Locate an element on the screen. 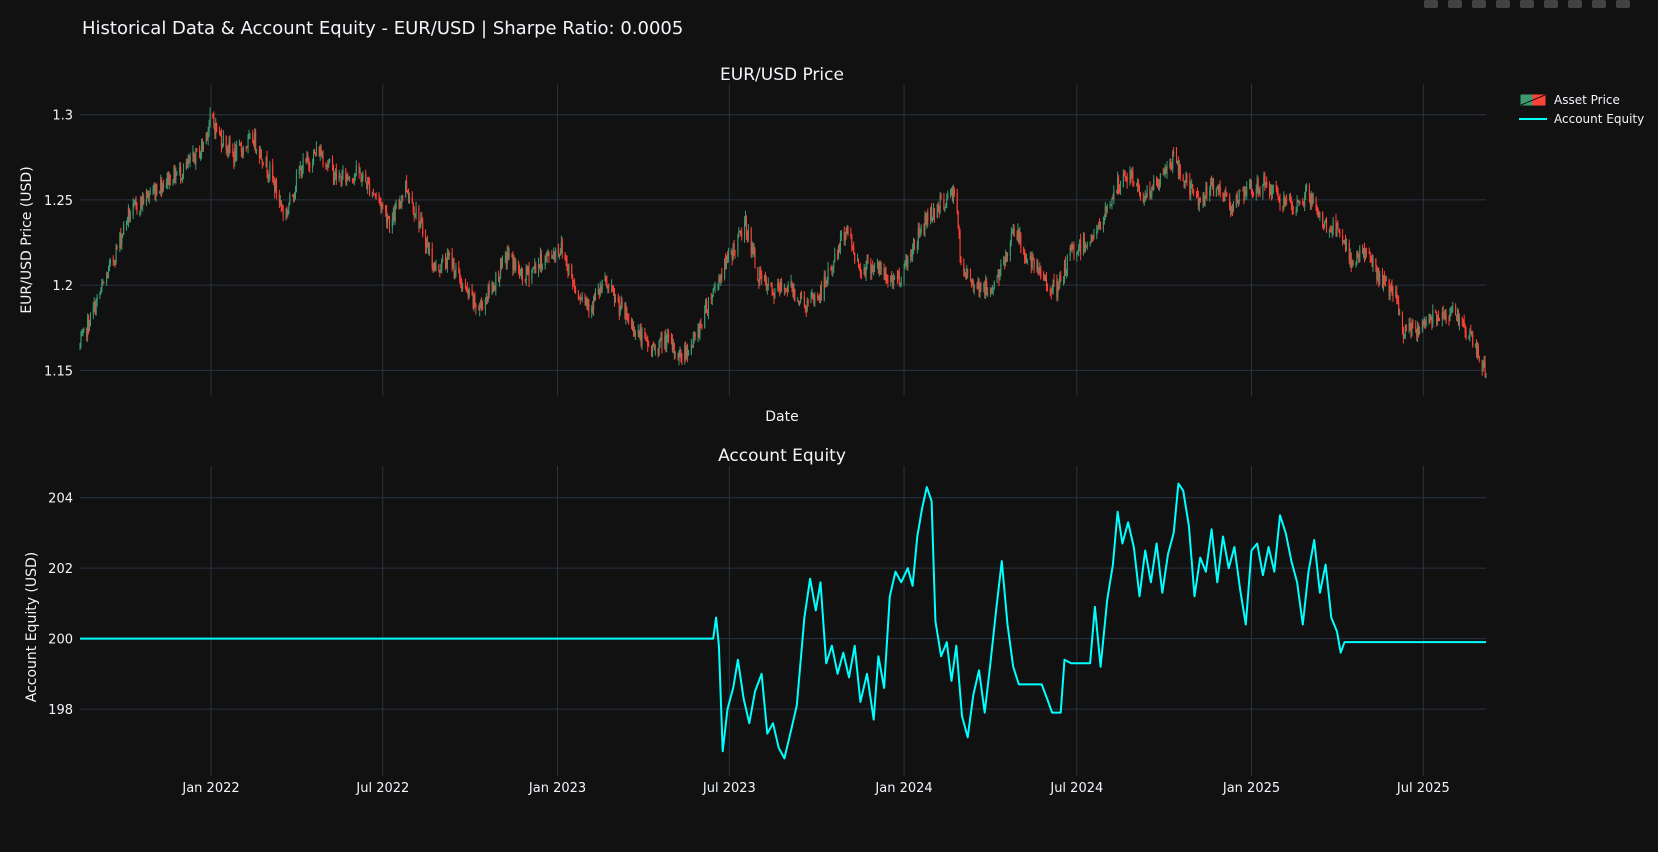 This screenshot has width=1658, height=852. modebar is located at coordinates (1527, 4).